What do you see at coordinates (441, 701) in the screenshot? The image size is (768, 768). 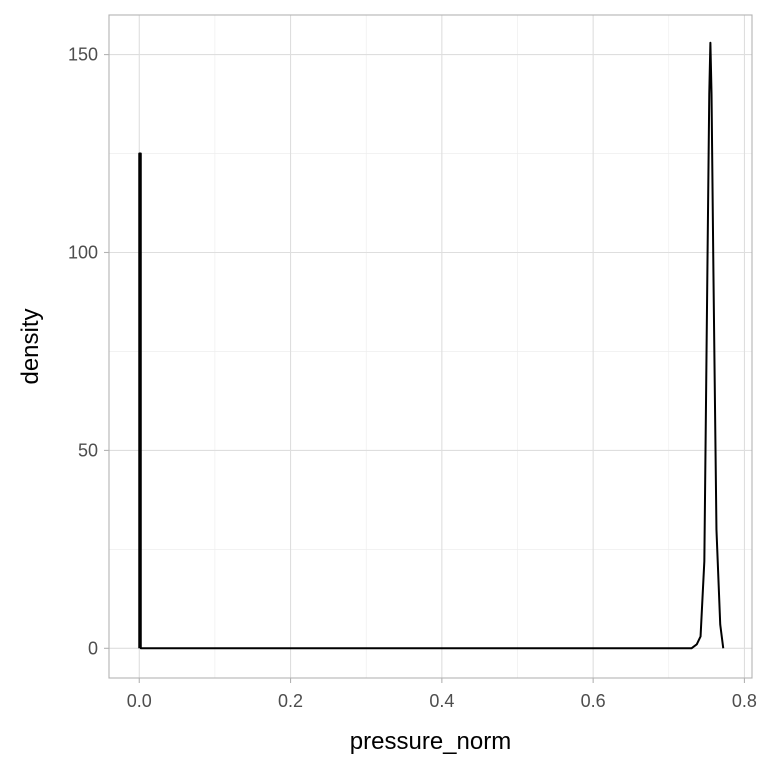 I see `x-tick-label: 0.4` at bounding box center [441, 701].